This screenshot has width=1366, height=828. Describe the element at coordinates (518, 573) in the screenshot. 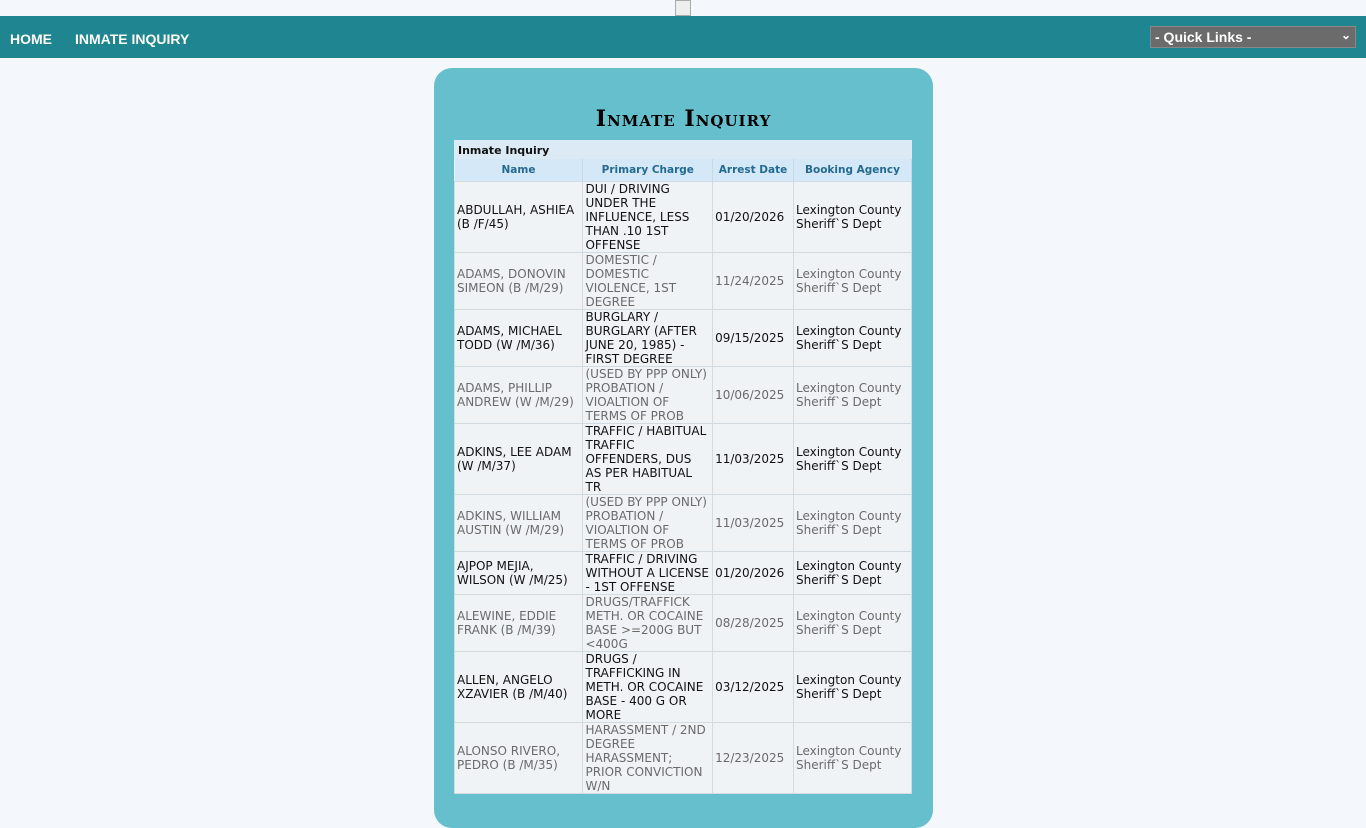

I see `inmate-name: AJPOP MEJIA, WILSON (W /M/25)` at that location.